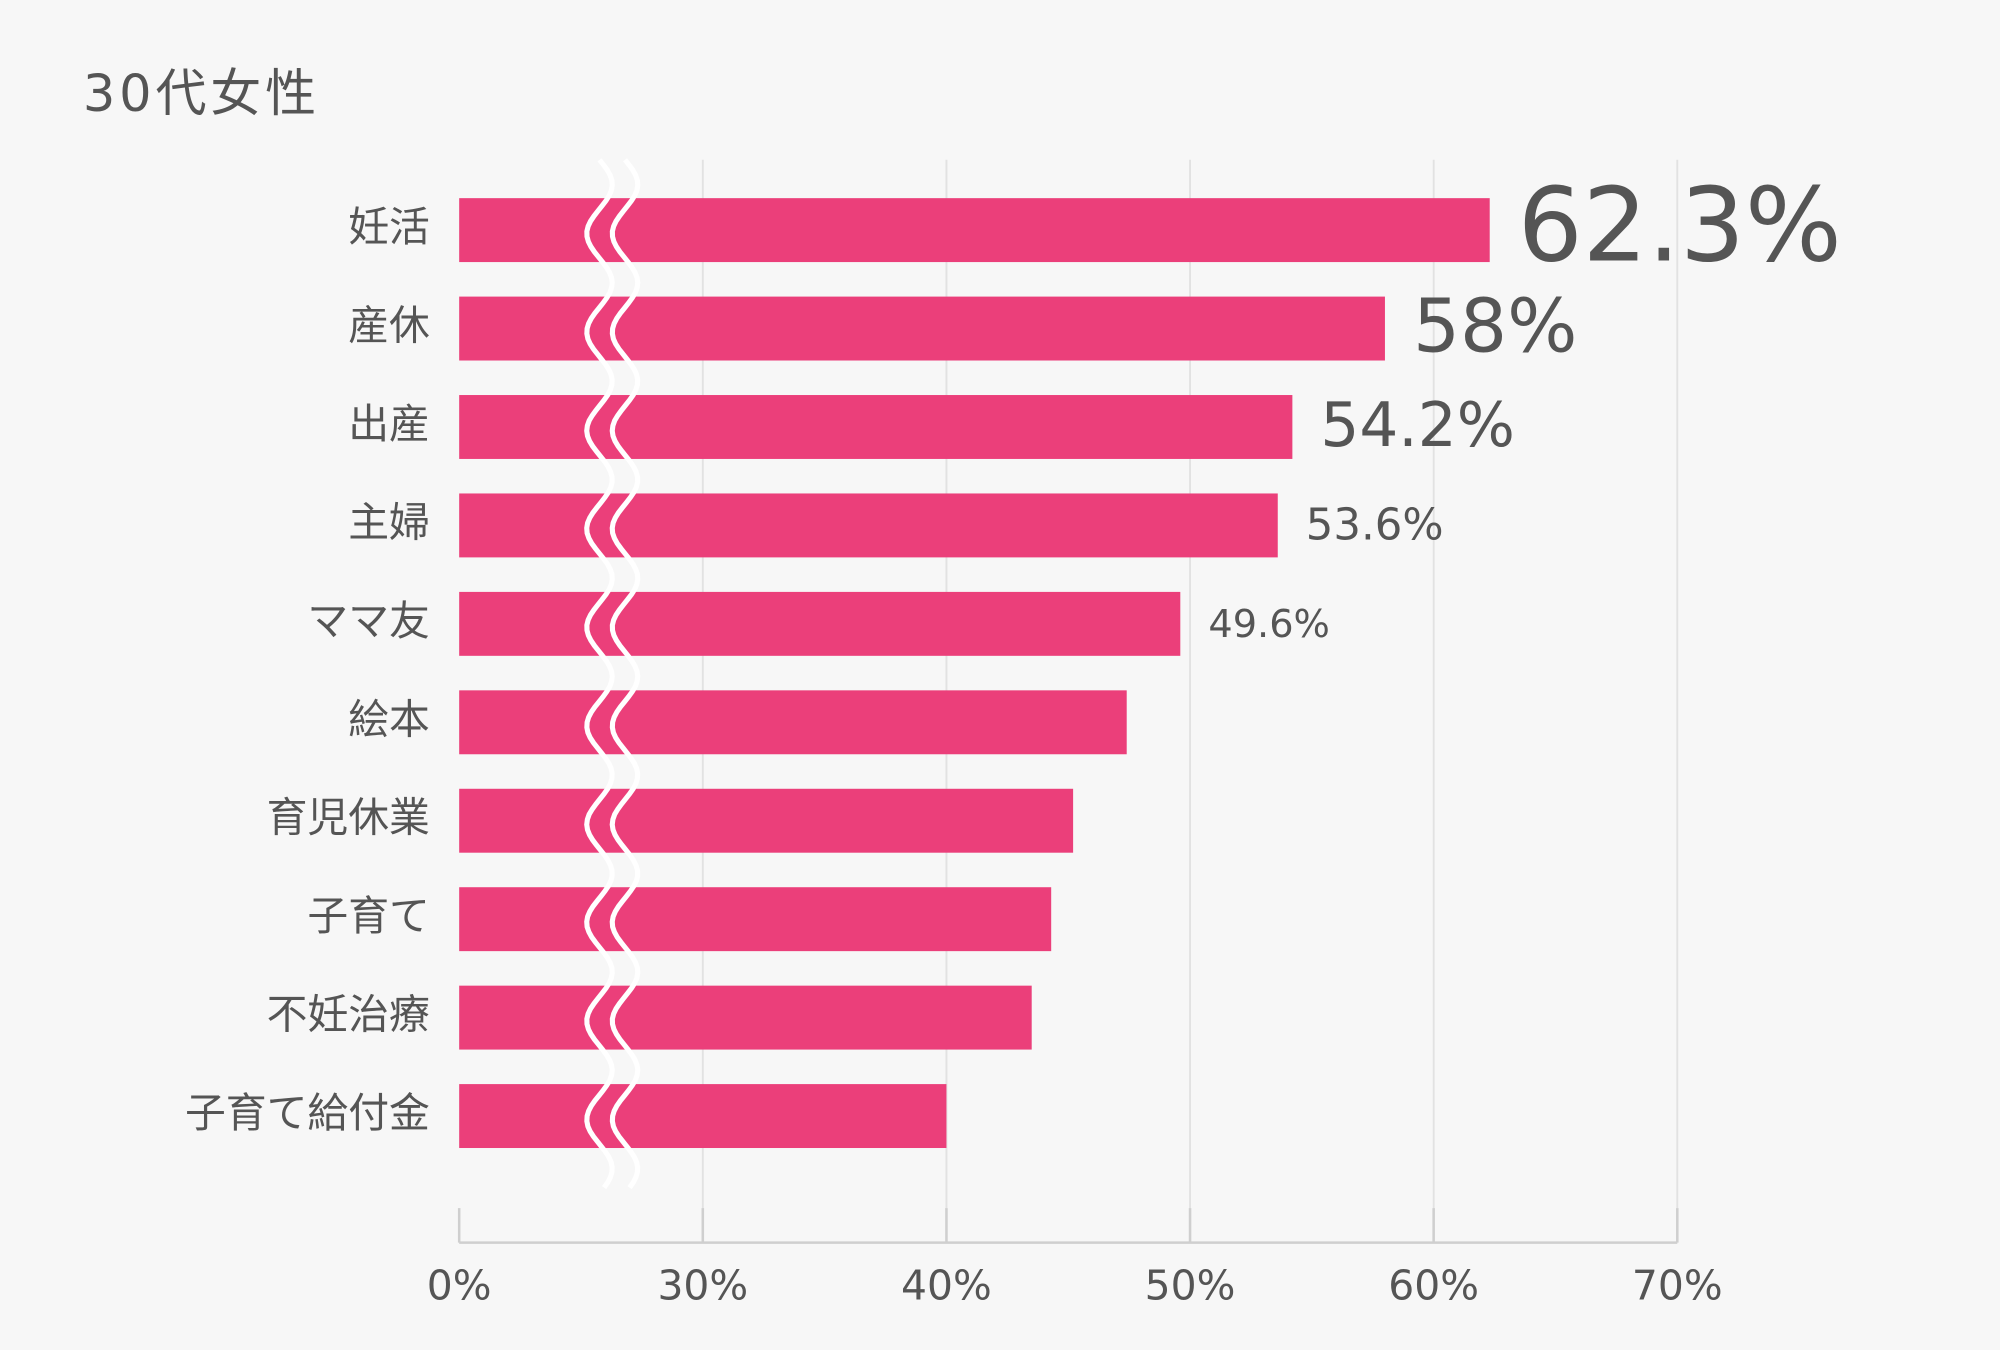 The image size is (2000, 1350). Describe the element at coordinates (201, 94) in the screenshot. I see `chart-title: 30代女性` at that location.